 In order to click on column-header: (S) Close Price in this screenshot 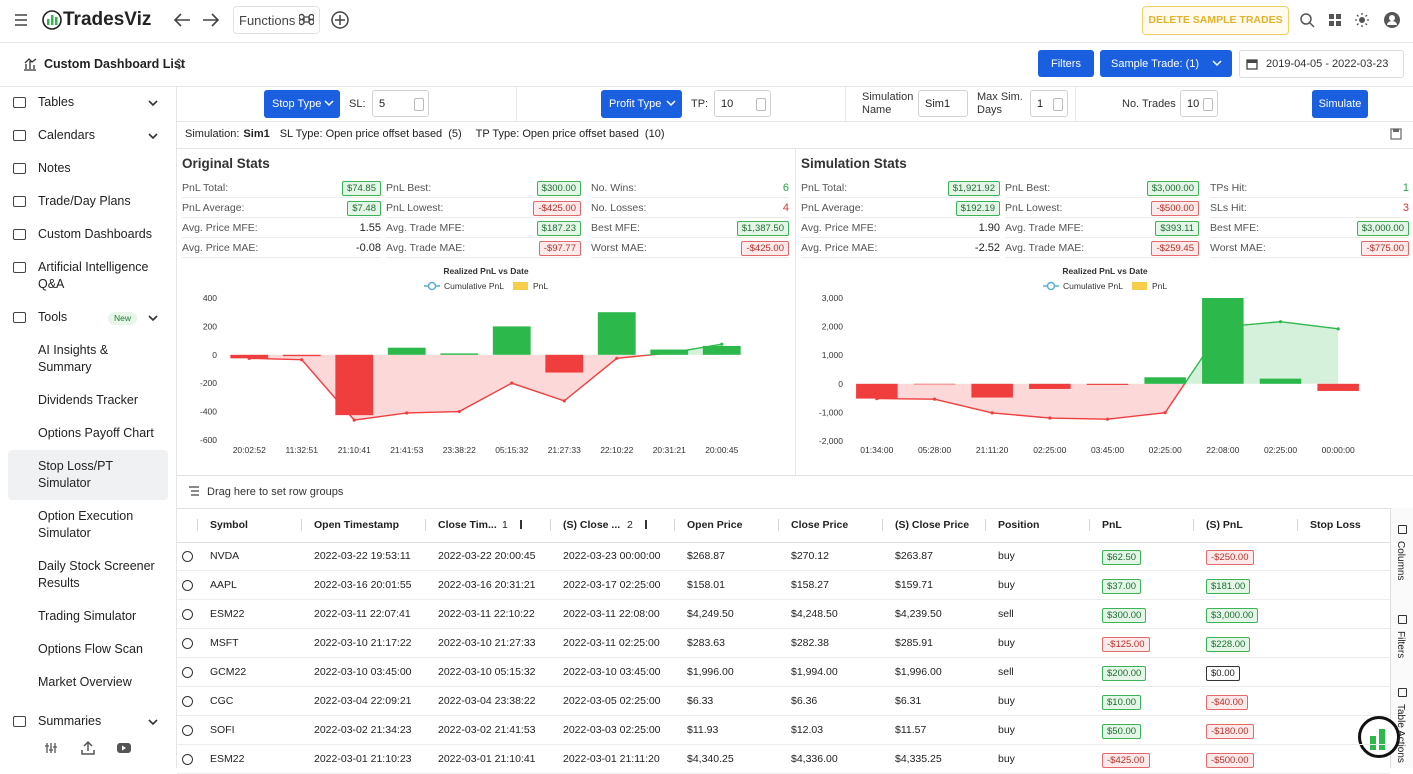, I will do `click(932, 525)`.